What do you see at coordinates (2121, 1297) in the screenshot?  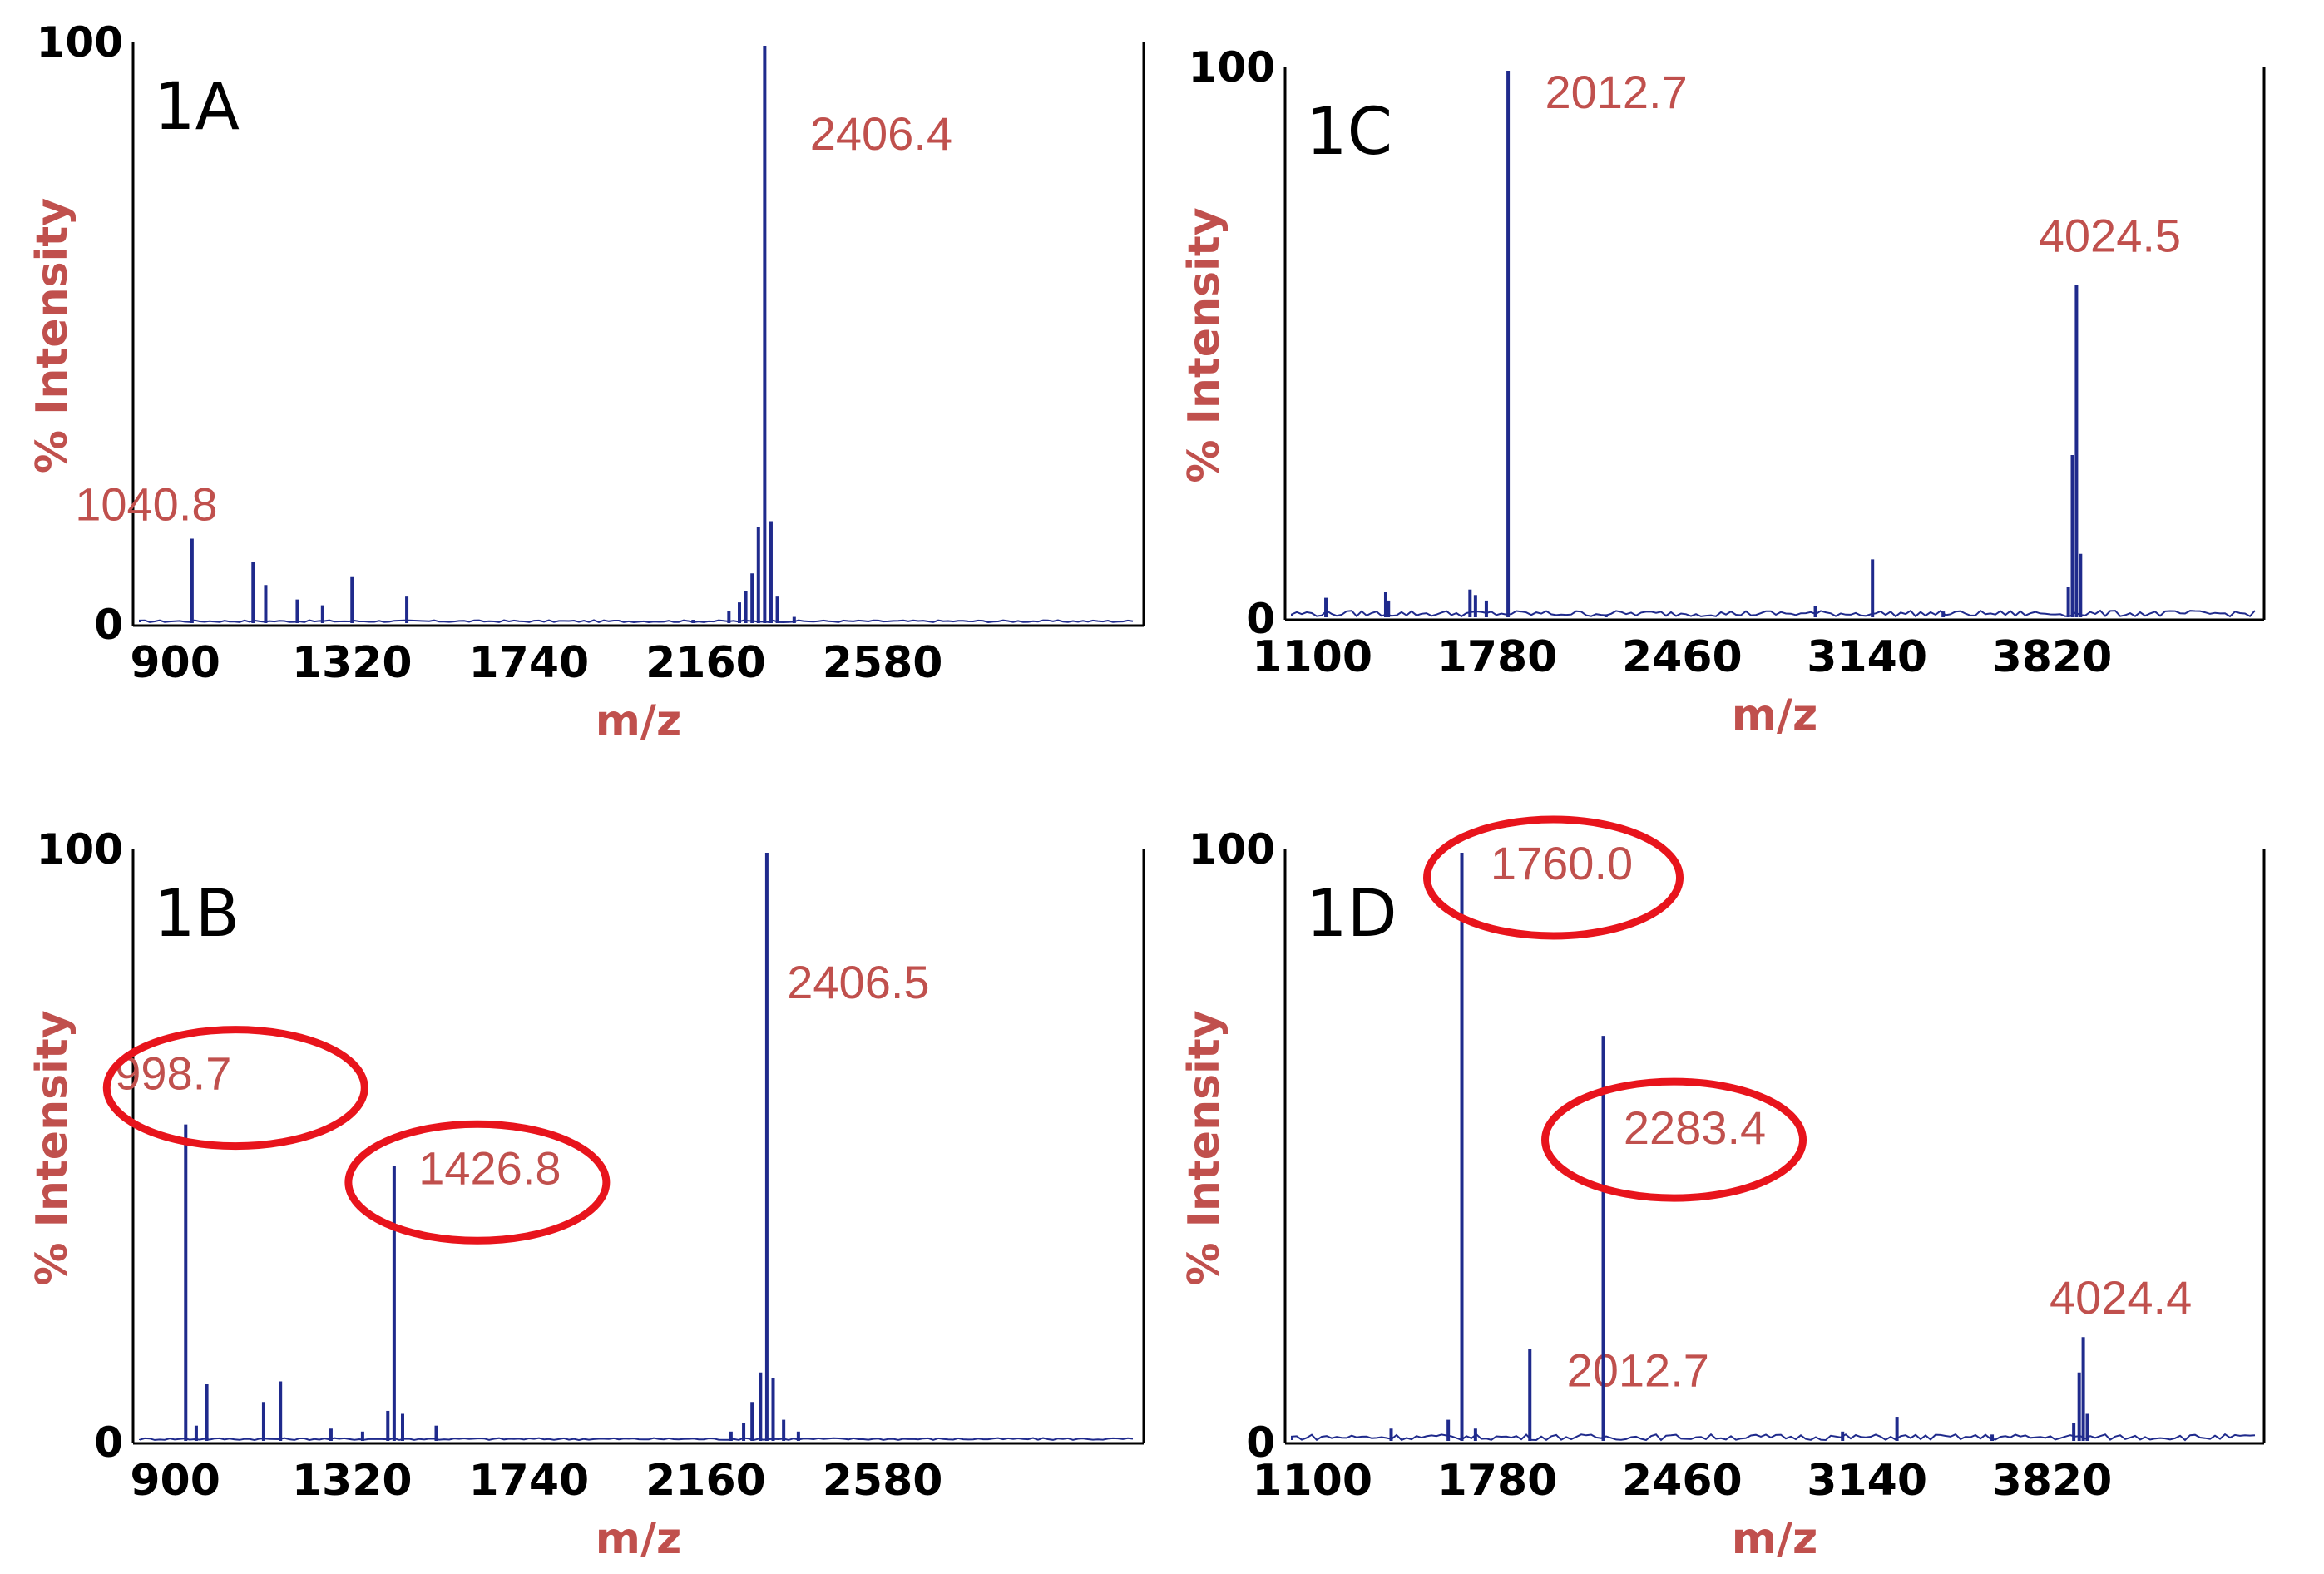 I see `peak-label: 4024.4` at bounding box center [2121, 1297].